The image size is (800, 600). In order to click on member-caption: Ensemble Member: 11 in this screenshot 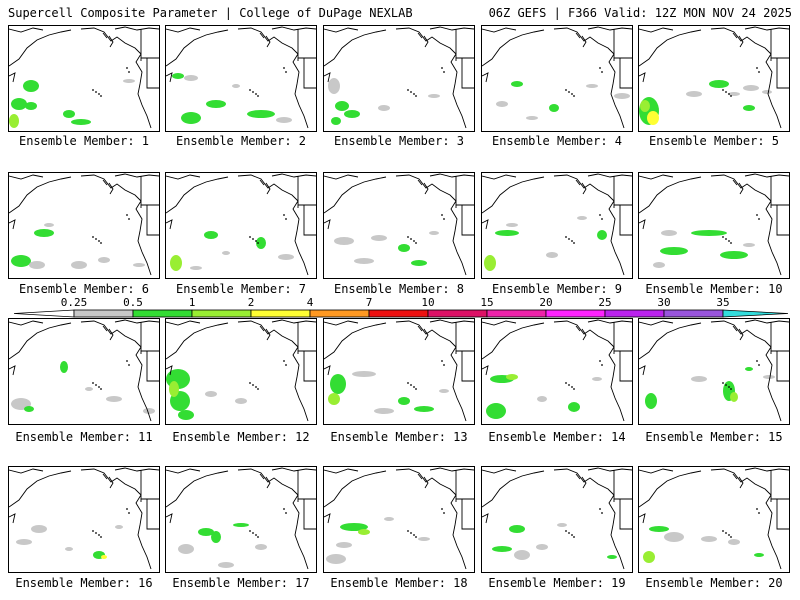, I will do `click(84, 437)`.